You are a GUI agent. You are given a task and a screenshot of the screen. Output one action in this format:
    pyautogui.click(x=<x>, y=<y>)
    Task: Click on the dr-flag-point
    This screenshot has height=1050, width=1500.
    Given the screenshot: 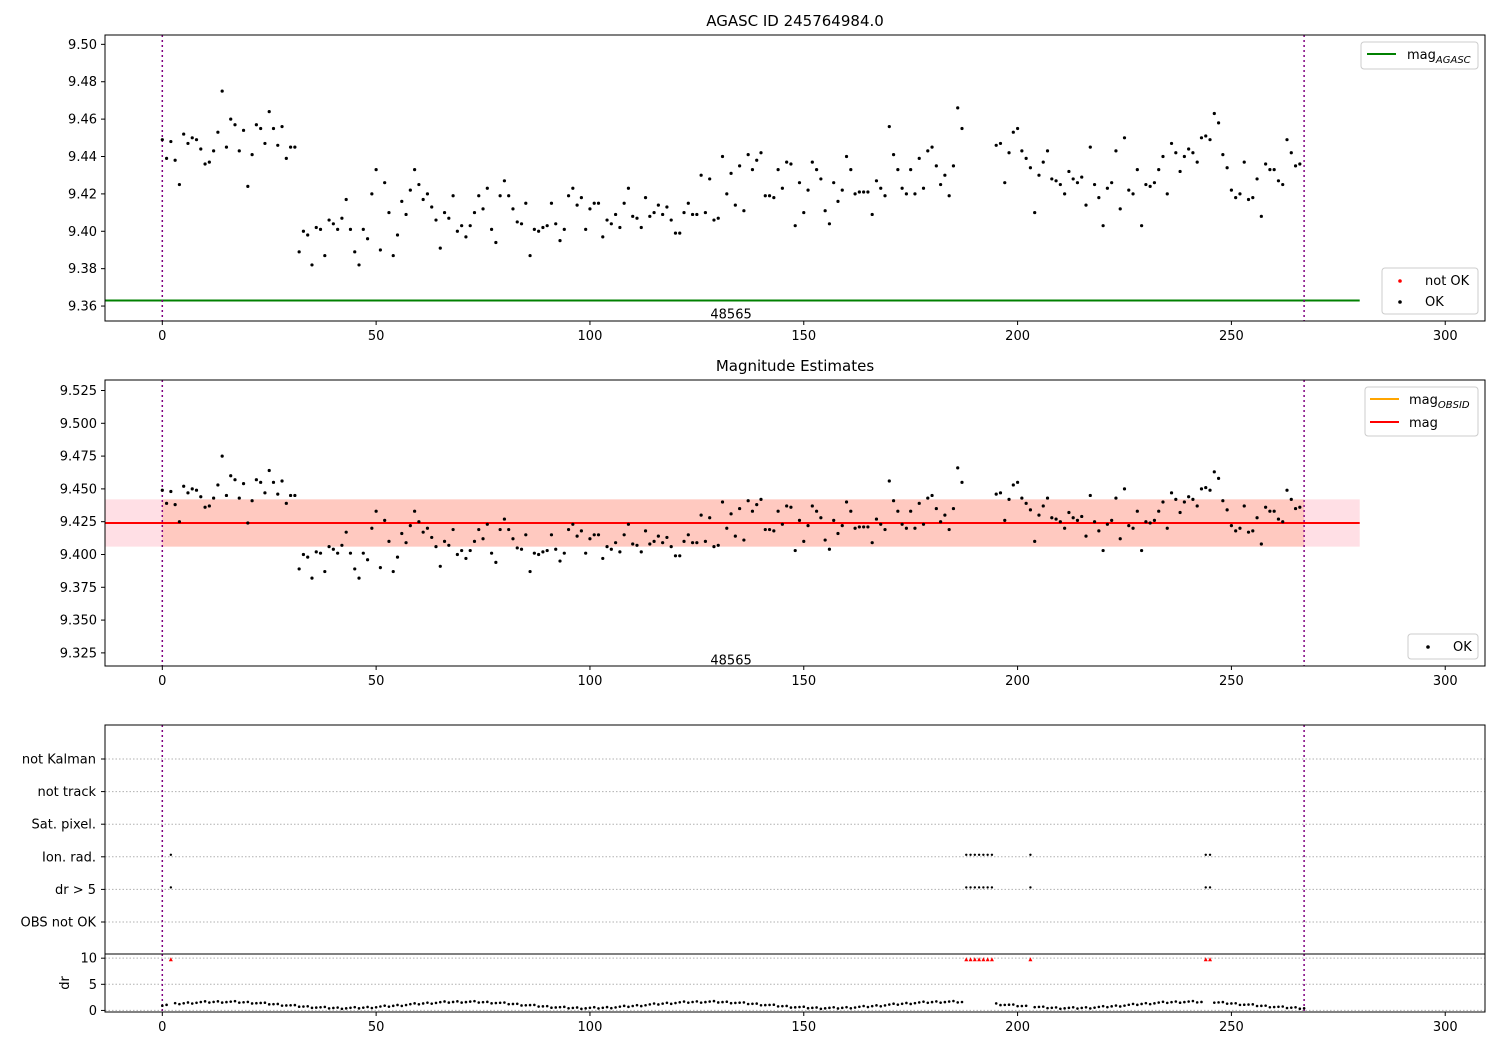 What is the action you would take?
    pyautogui.click(x=170, y=959)
    